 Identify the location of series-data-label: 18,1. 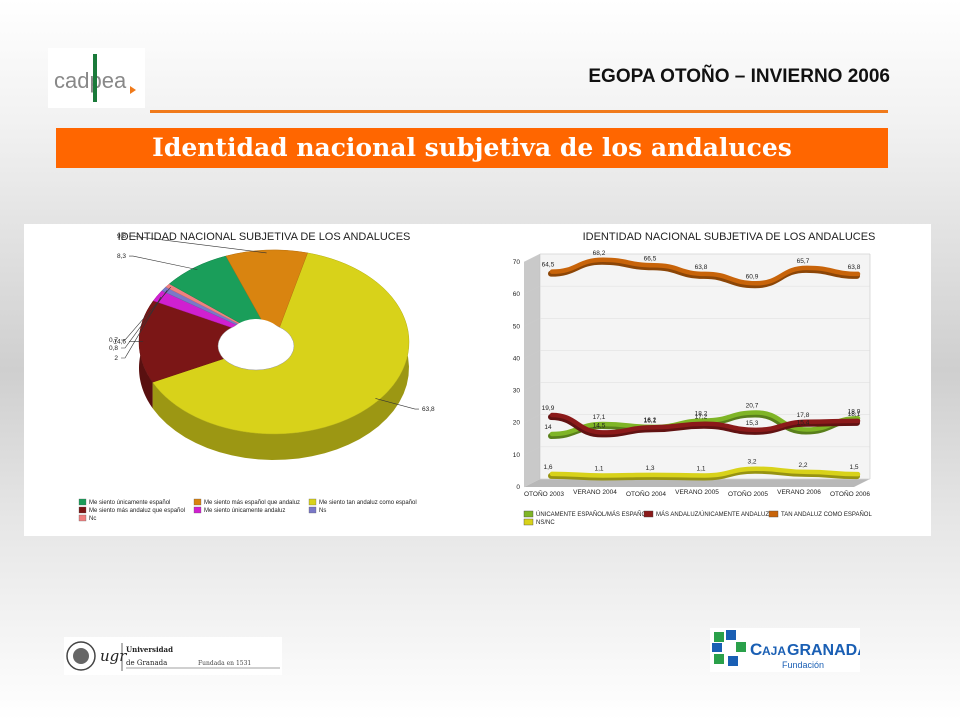
(854, 414).